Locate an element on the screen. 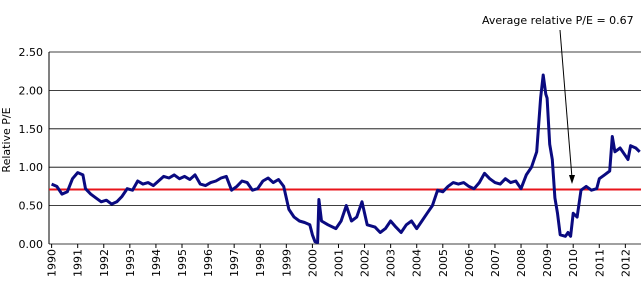  x-tick-label: 1991 is located at coordinates (78, 263).